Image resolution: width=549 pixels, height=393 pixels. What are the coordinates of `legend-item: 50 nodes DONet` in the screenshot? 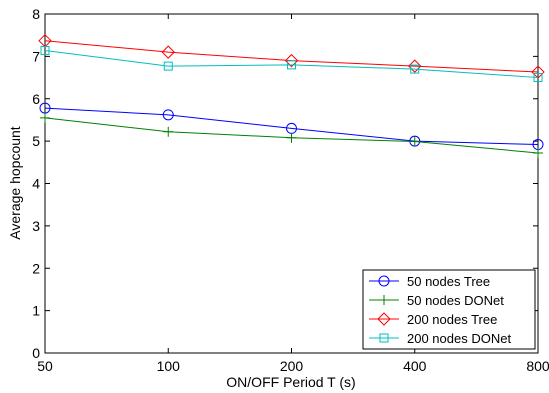 It's located at (436, 300).